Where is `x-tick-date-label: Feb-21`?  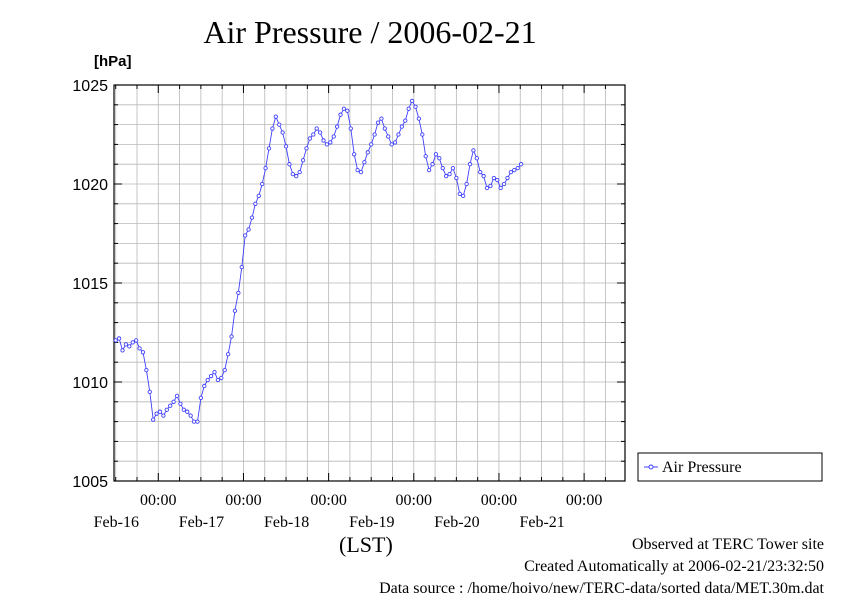 x-tick-date-label: Feb-21 is located at coordinates (541, 522).